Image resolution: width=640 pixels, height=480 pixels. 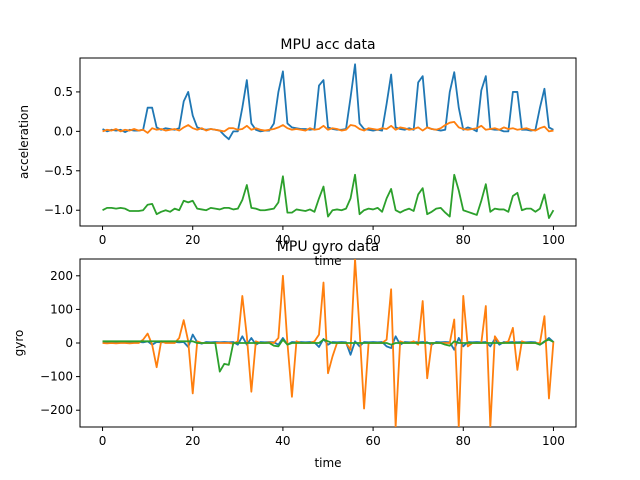 What do you see at coordinates (58, 210) in the screenshot?
I see `acc-y-tick-label: −1.0` at bounding box center [58, 210].